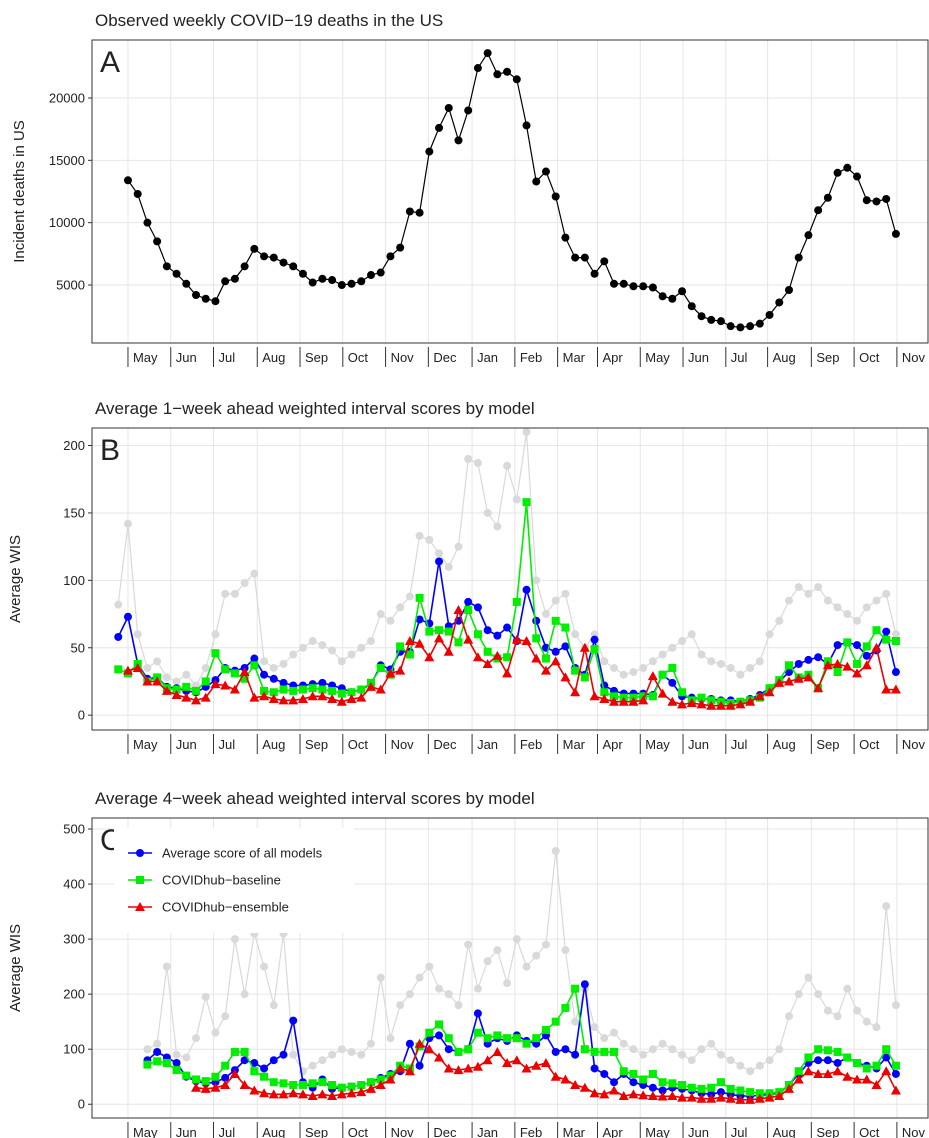 This screenshot has width=929, height=1138. Describe the element at coordinates (487, 744) in the screenshot. I see `x-tick-label: Jan` at that location.